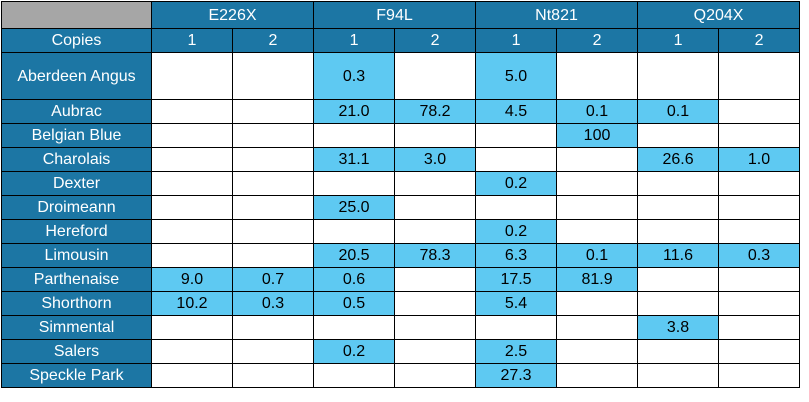 The height and width of the screenshot is (402, 809). What do you see at coordinates (354, 111) in the screenshot?
I see `value-cell: 21.0` at bounding box center [354, 111].